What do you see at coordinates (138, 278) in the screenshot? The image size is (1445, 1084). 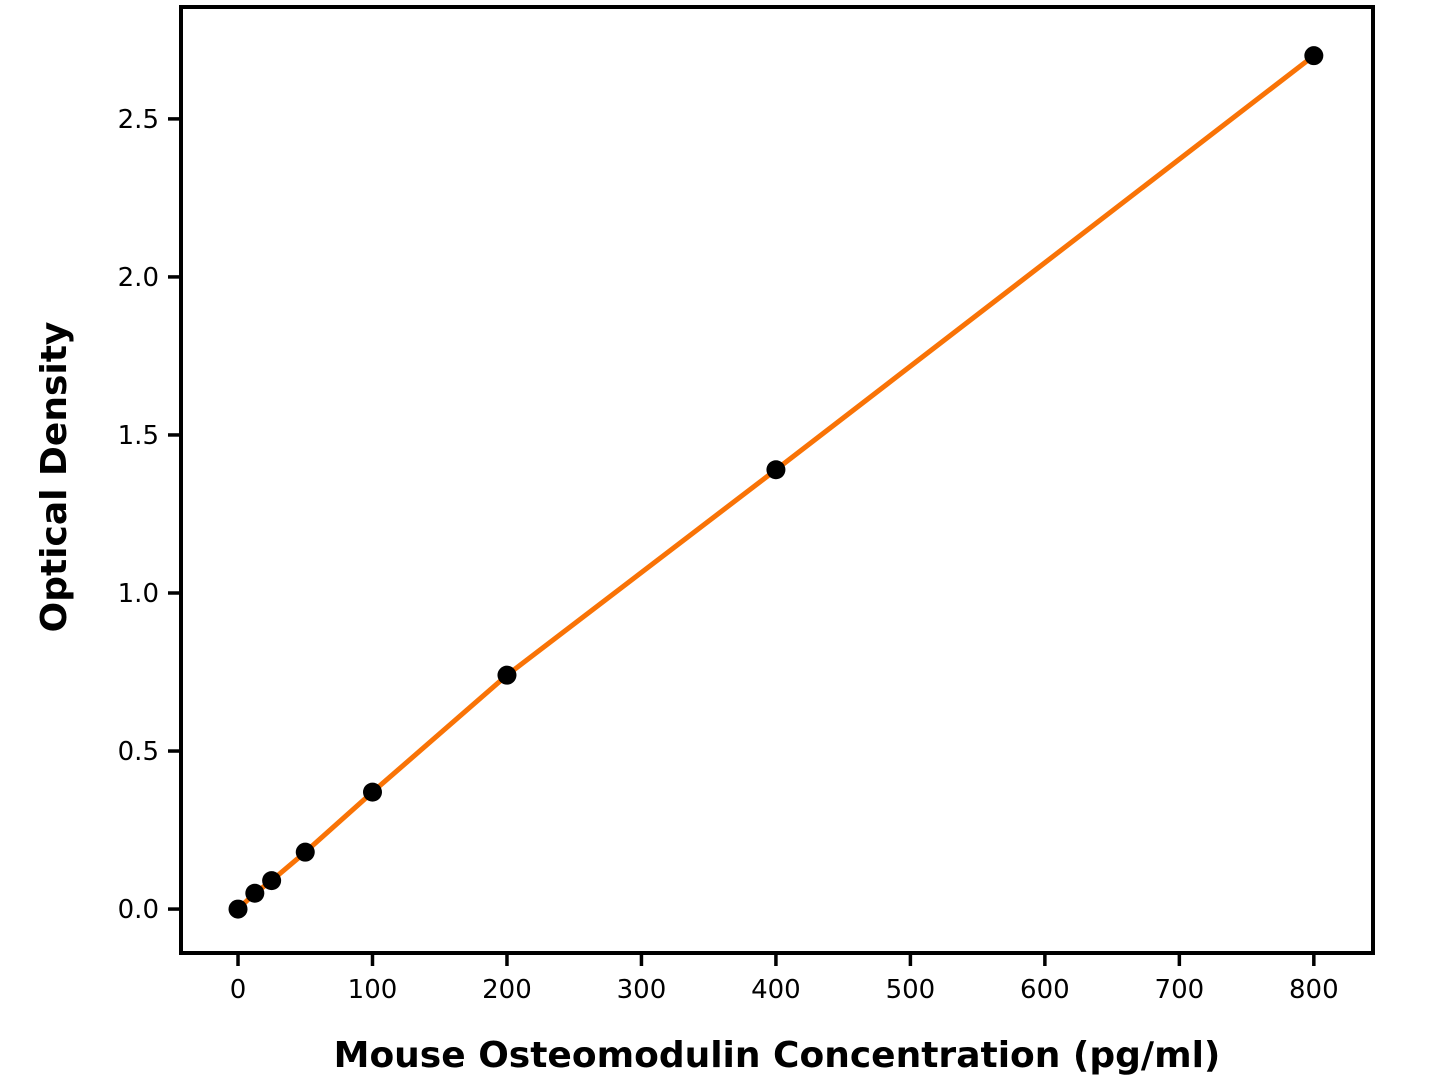 I see `y-tick-label: 2.0` at bounding box center [138, 278].